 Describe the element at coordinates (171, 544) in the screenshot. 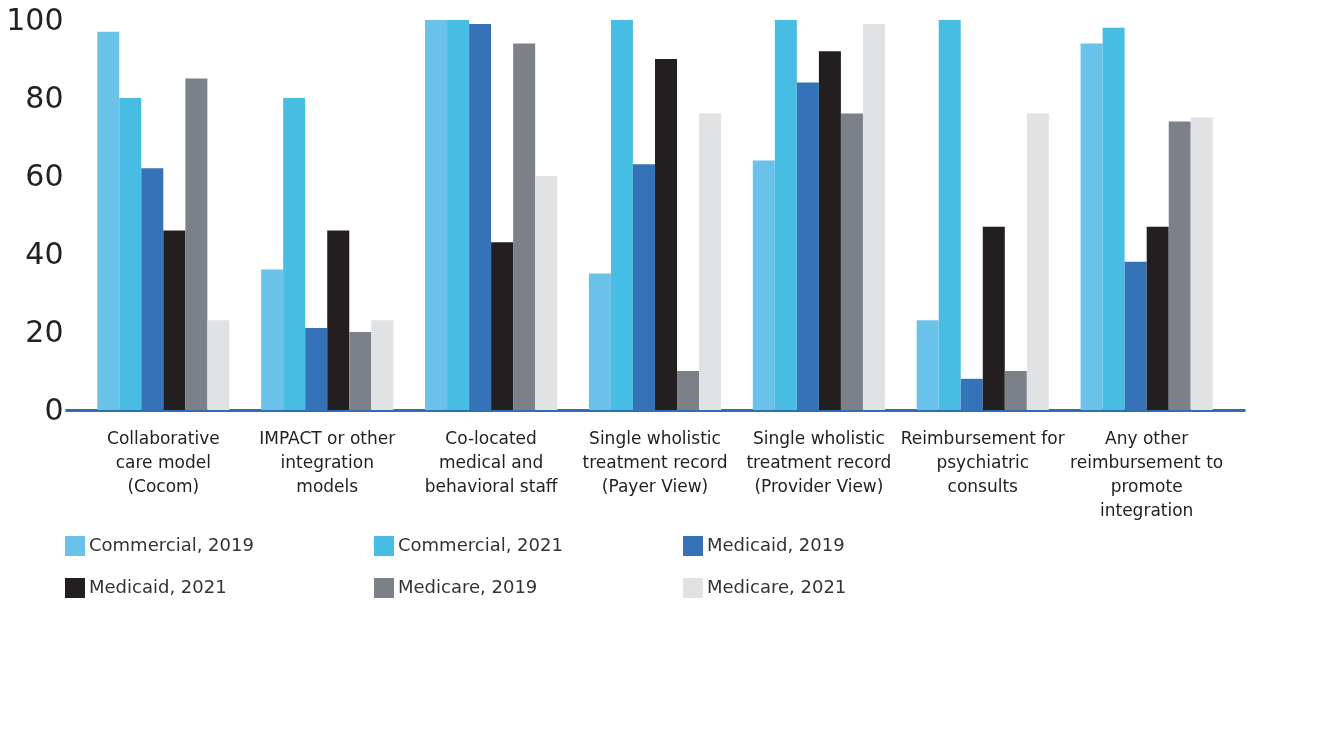

I see `legend-label: Commercial, 2019` at that location.